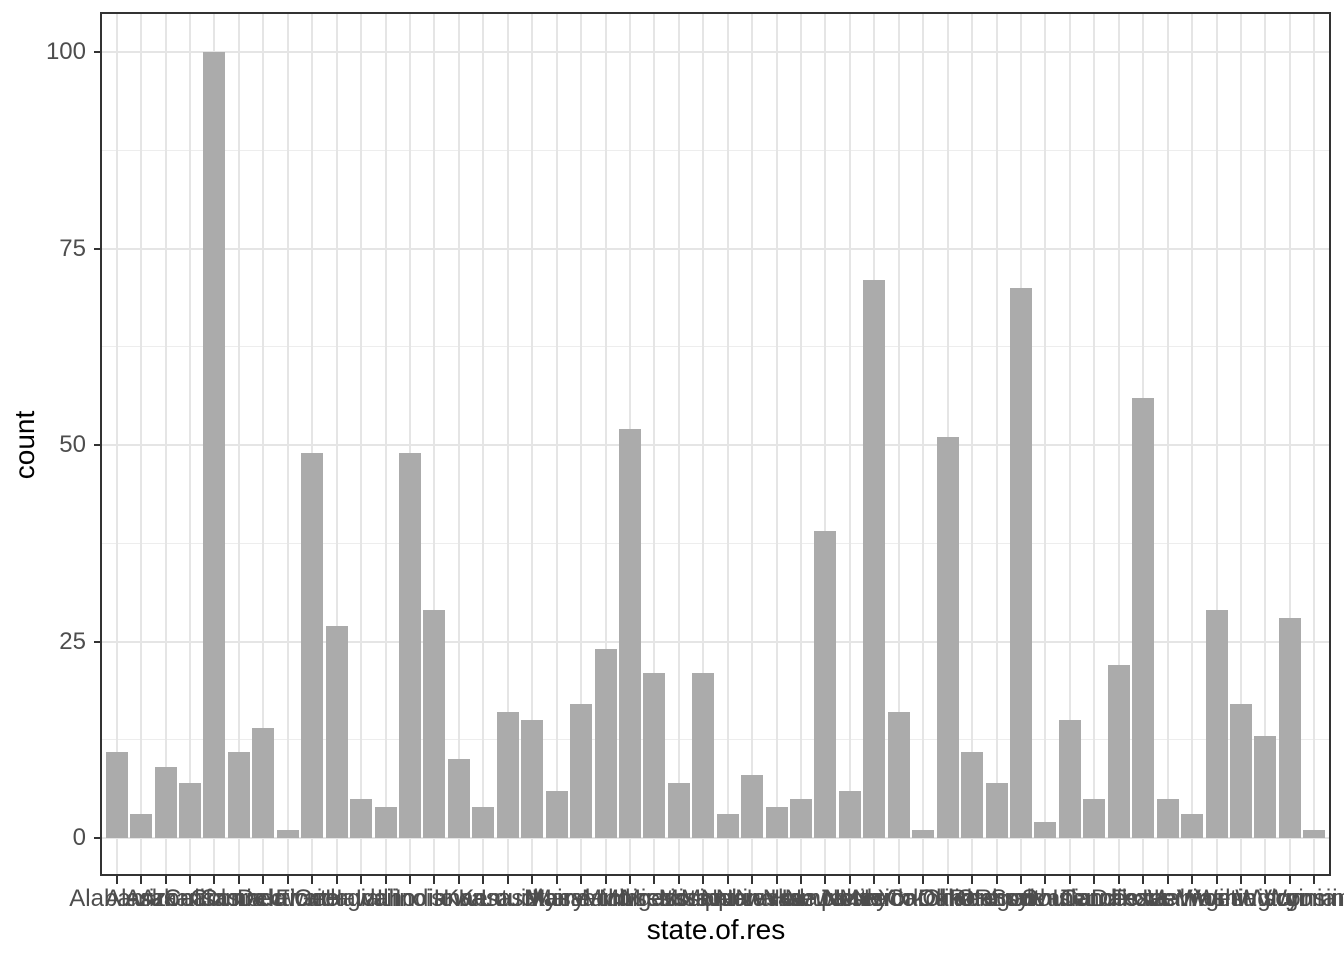  What do you see at coordinates (141, 898) in the screenshot?
I see `x-tick-label: Alaska` at bounding box center [141, 898].